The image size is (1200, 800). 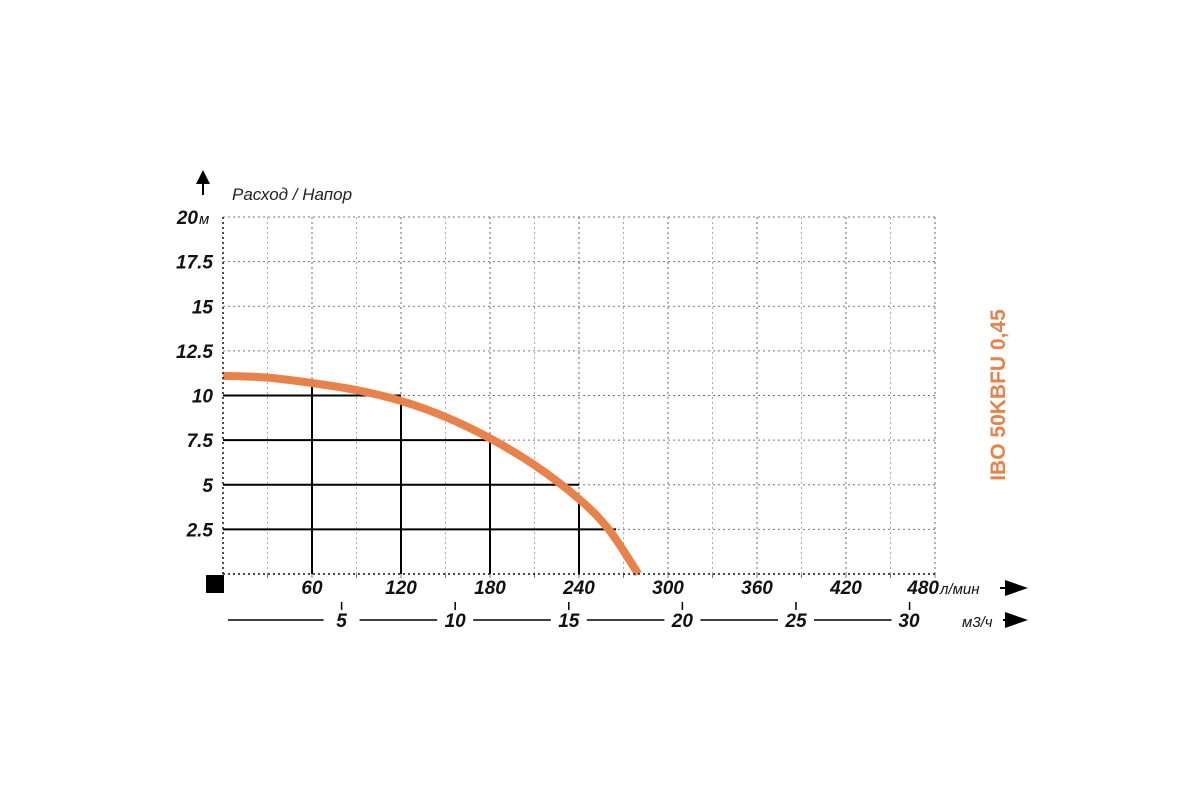 I want to click on x2-tick-label: 20, so click(x=682, y=621).